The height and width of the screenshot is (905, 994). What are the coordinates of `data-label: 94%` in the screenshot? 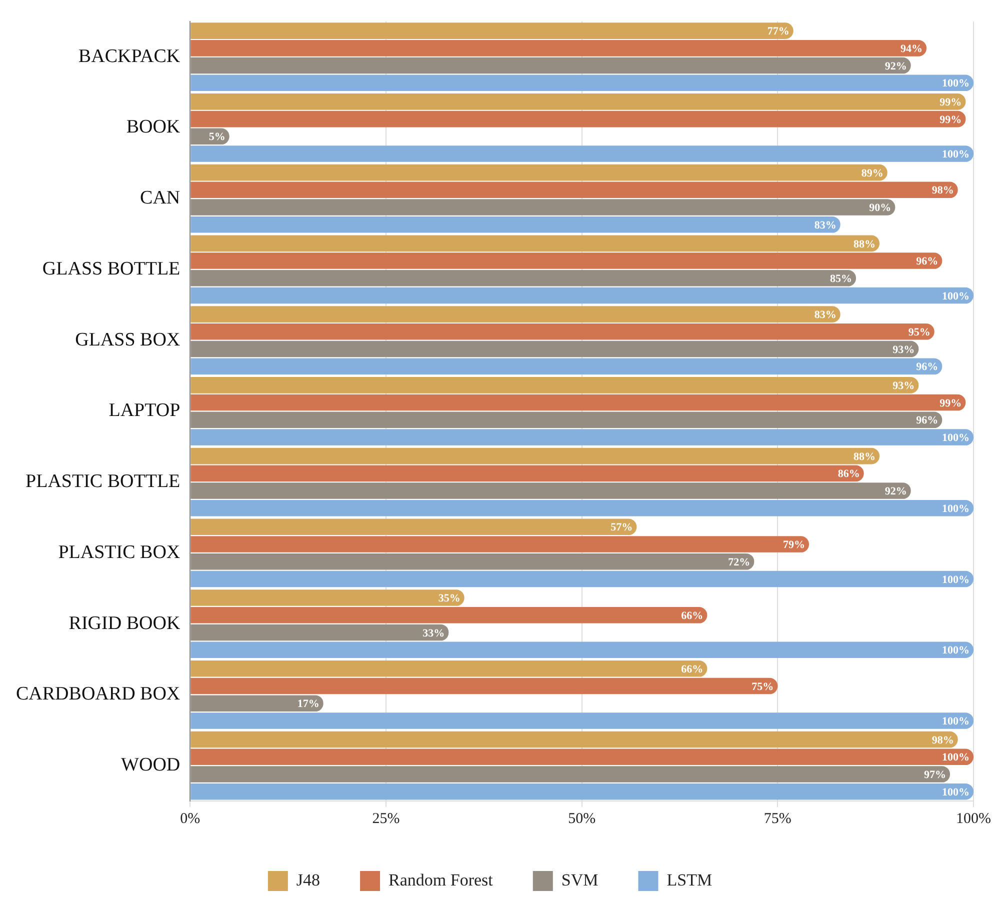 It's located at (911, 49).